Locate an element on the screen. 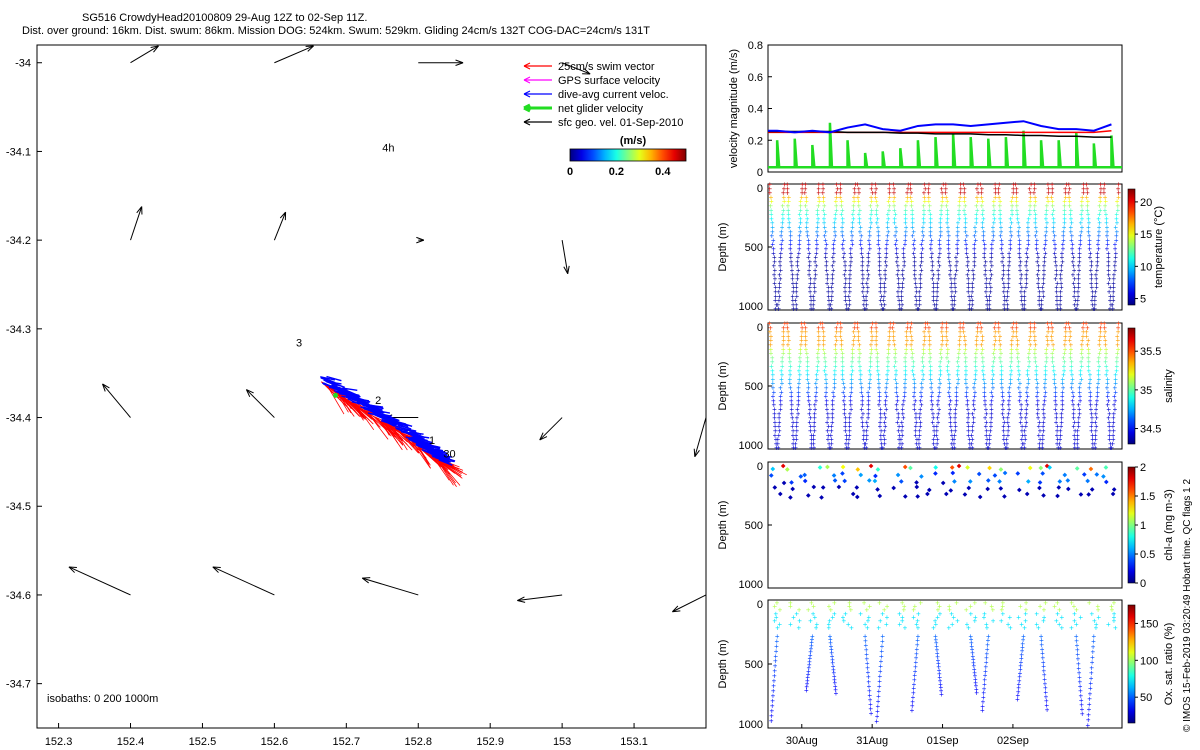 The width and height of the screenshot is (1200, 750). dac-vector is located at coordinates (416, 438).